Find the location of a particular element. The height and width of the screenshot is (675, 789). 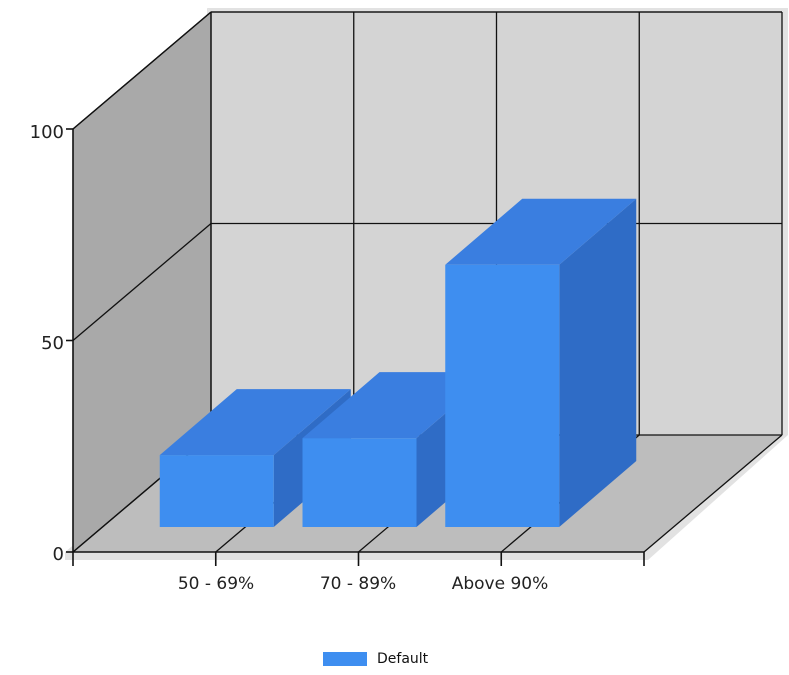

y-tick-label: 50 is located at coordinates (52, 343).